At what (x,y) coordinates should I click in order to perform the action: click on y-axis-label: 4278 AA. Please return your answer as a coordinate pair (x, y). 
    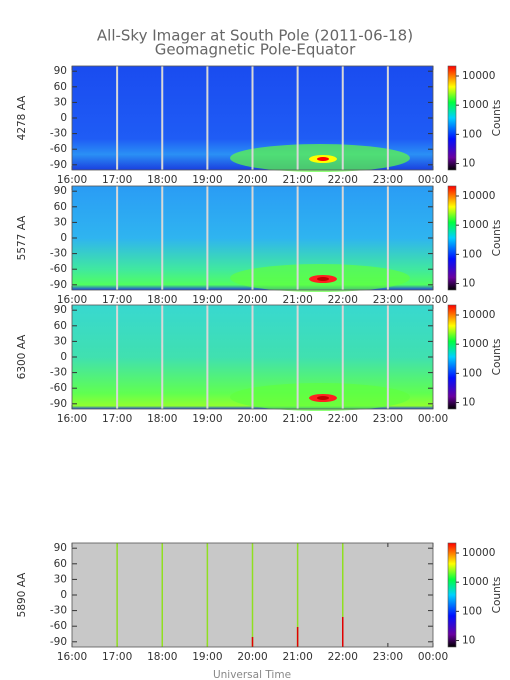
    Looking at the image, I should click on (22, 118).